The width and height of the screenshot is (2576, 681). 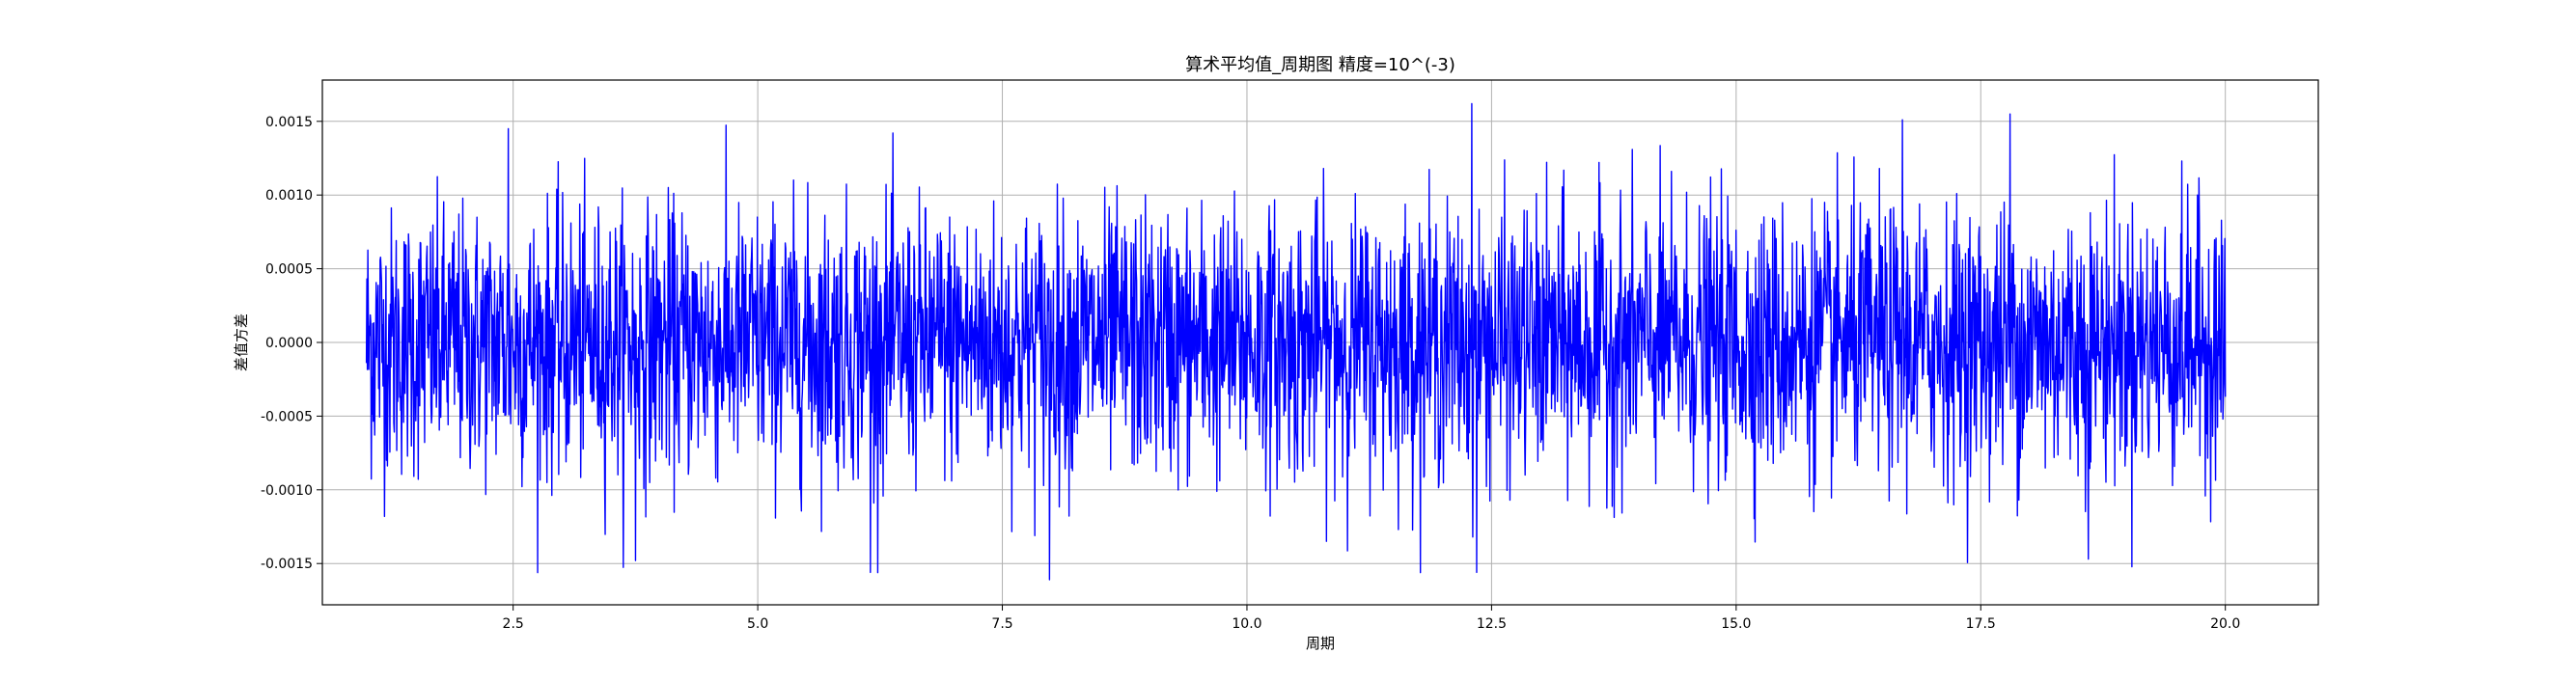 I want to click on y-axis-label: 差值方差, so click(x=241, y=342).